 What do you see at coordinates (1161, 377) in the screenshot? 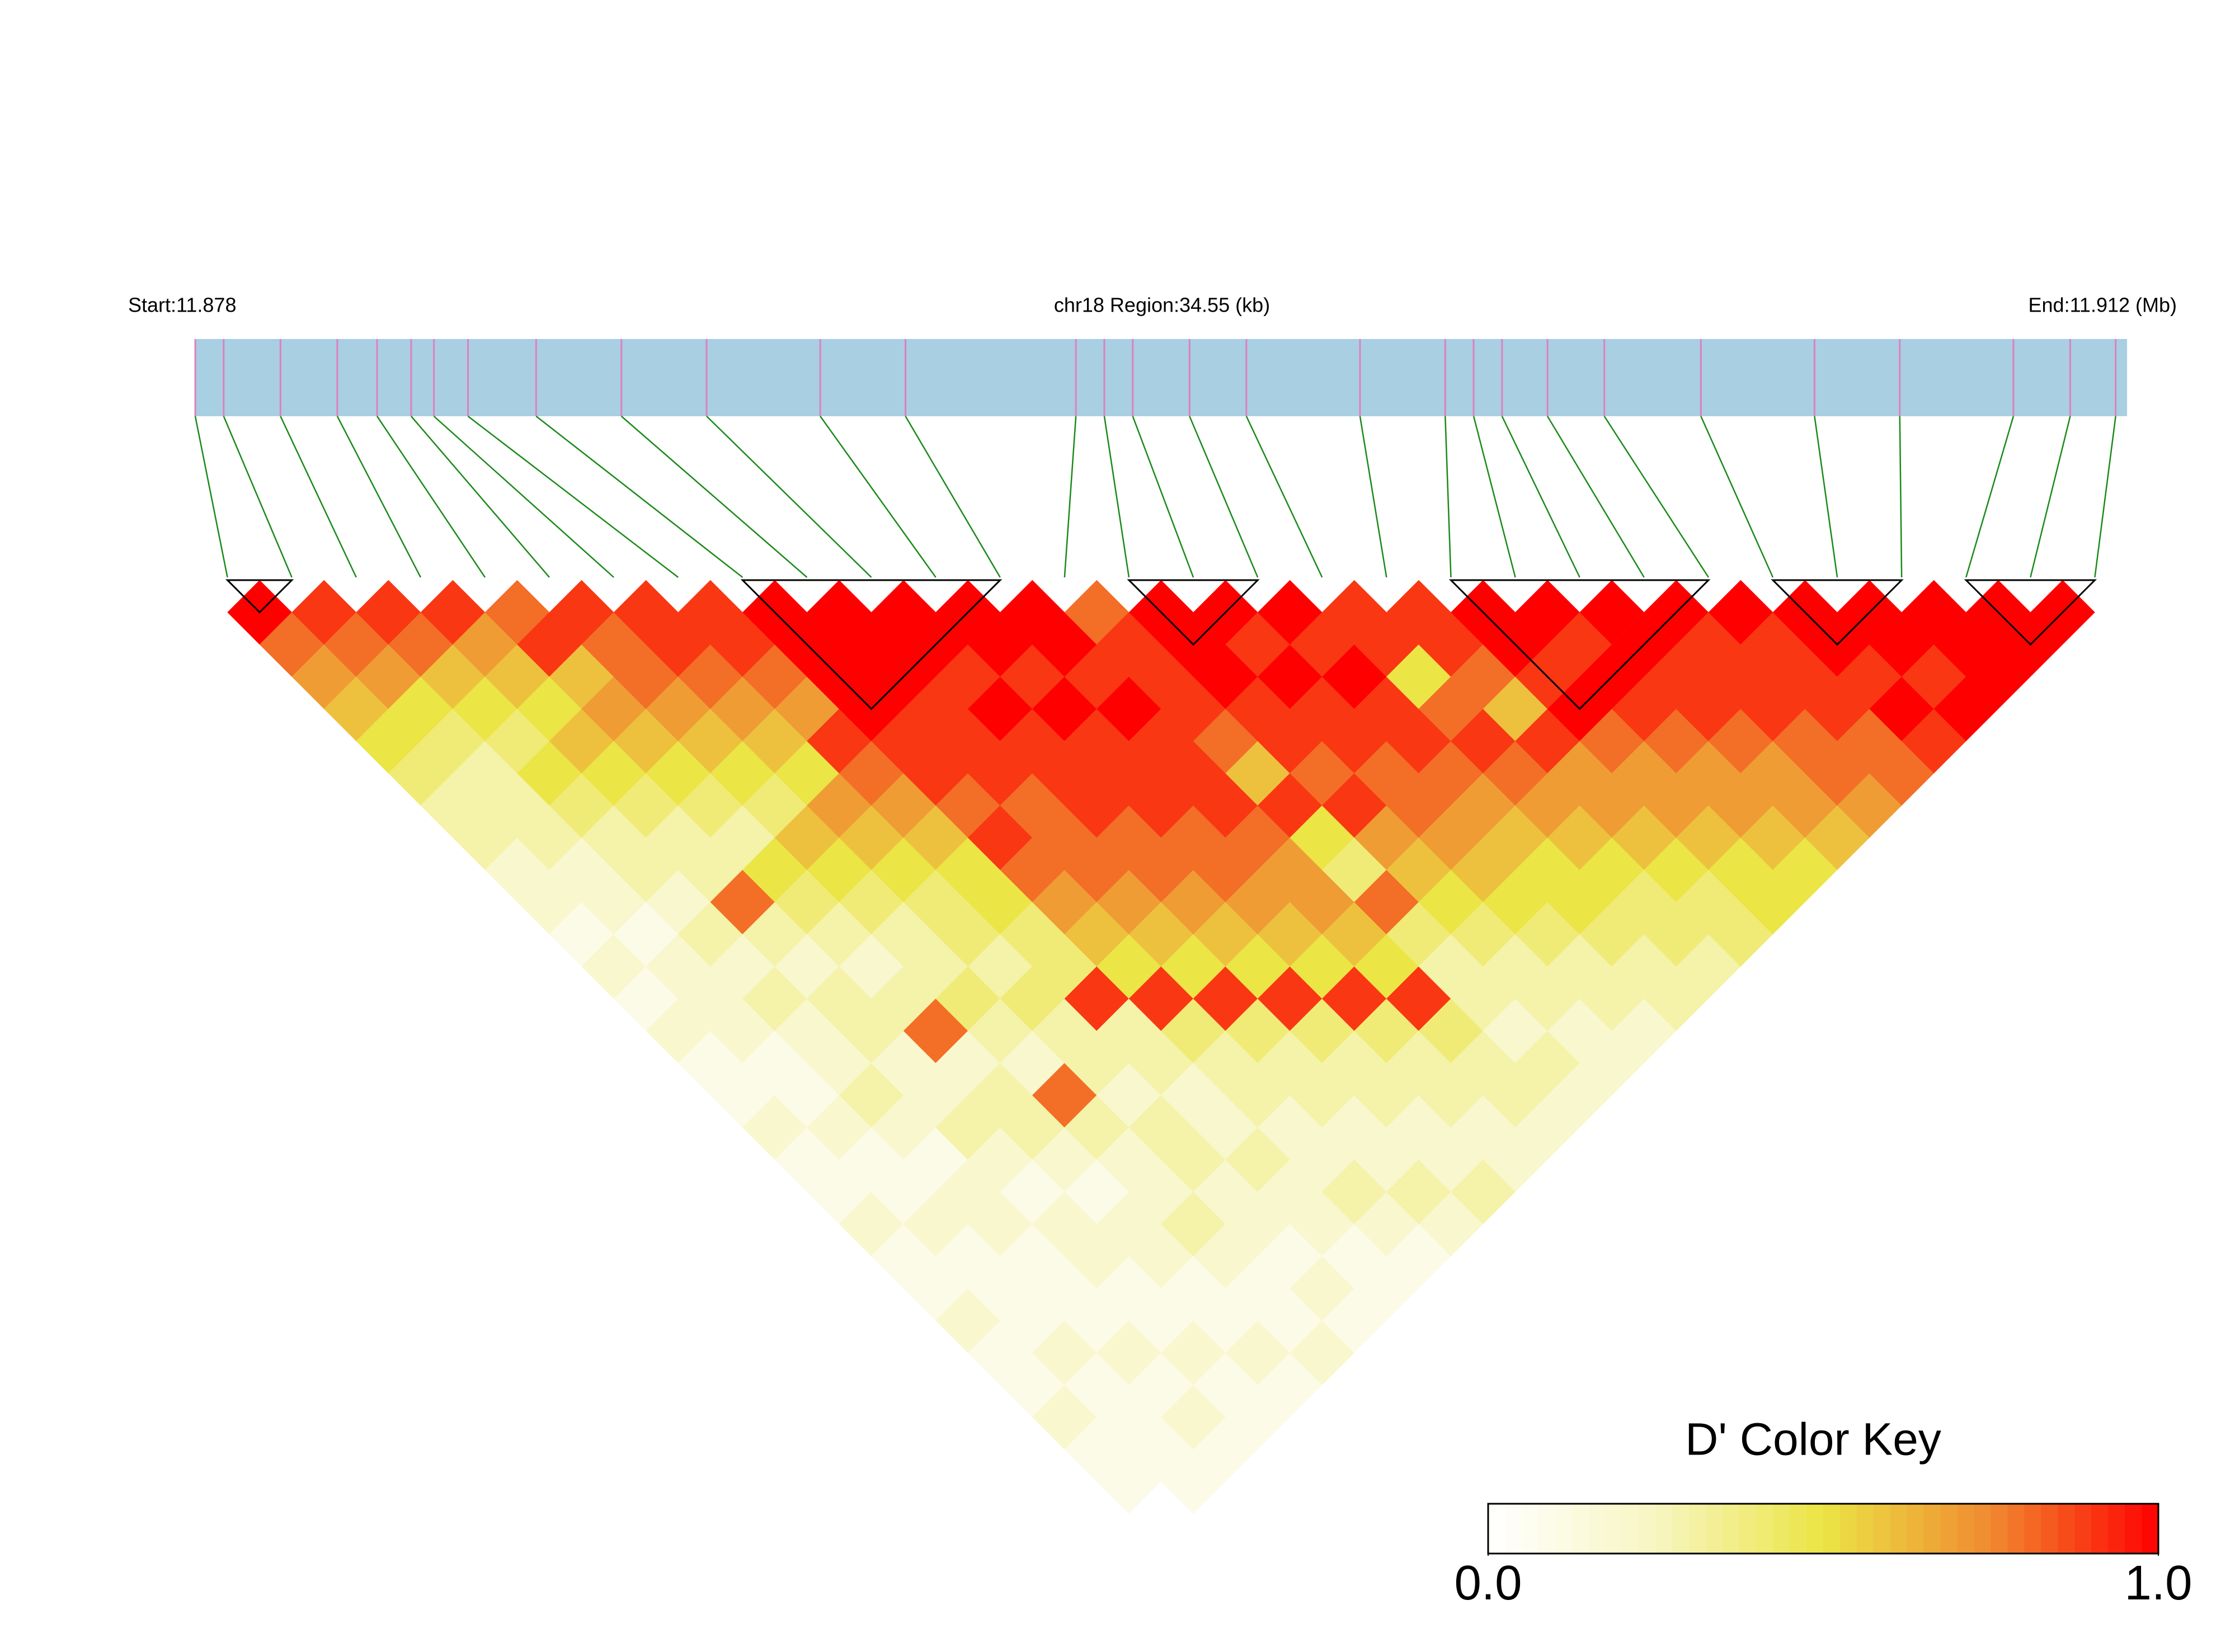
I see `region-bar` at bounding box center [1161, 377].